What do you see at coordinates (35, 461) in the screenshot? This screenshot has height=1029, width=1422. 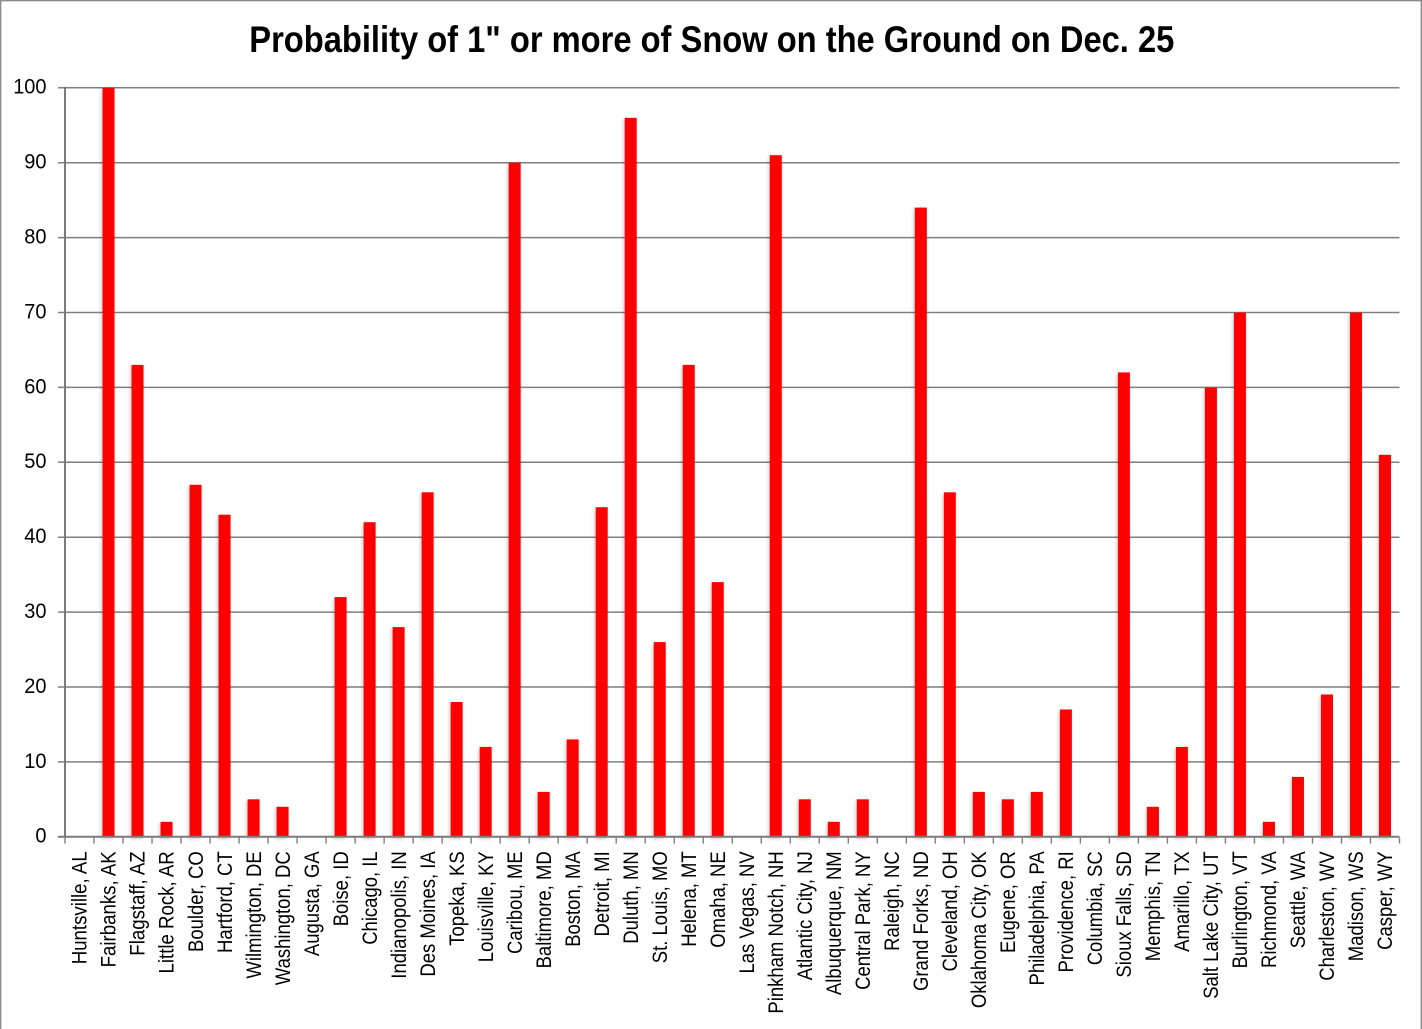 I see `svg-text: 50` at bounding box center [35, 461].